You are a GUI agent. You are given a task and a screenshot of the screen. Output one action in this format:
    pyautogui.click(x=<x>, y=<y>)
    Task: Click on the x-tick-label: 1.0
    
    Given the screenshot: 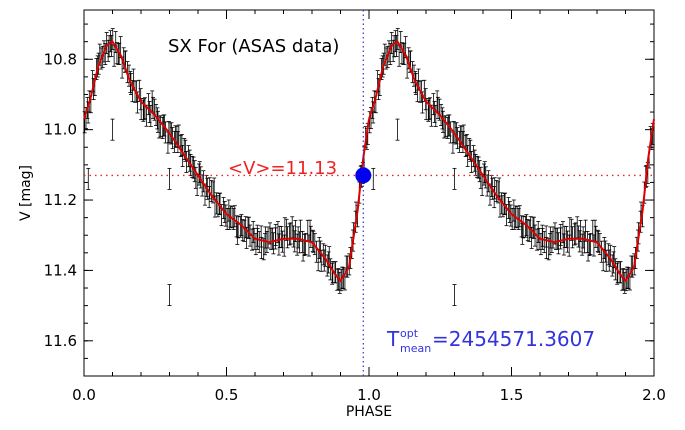 What is the action you would take?
    pyautogui.click(x=369, y=395)
    